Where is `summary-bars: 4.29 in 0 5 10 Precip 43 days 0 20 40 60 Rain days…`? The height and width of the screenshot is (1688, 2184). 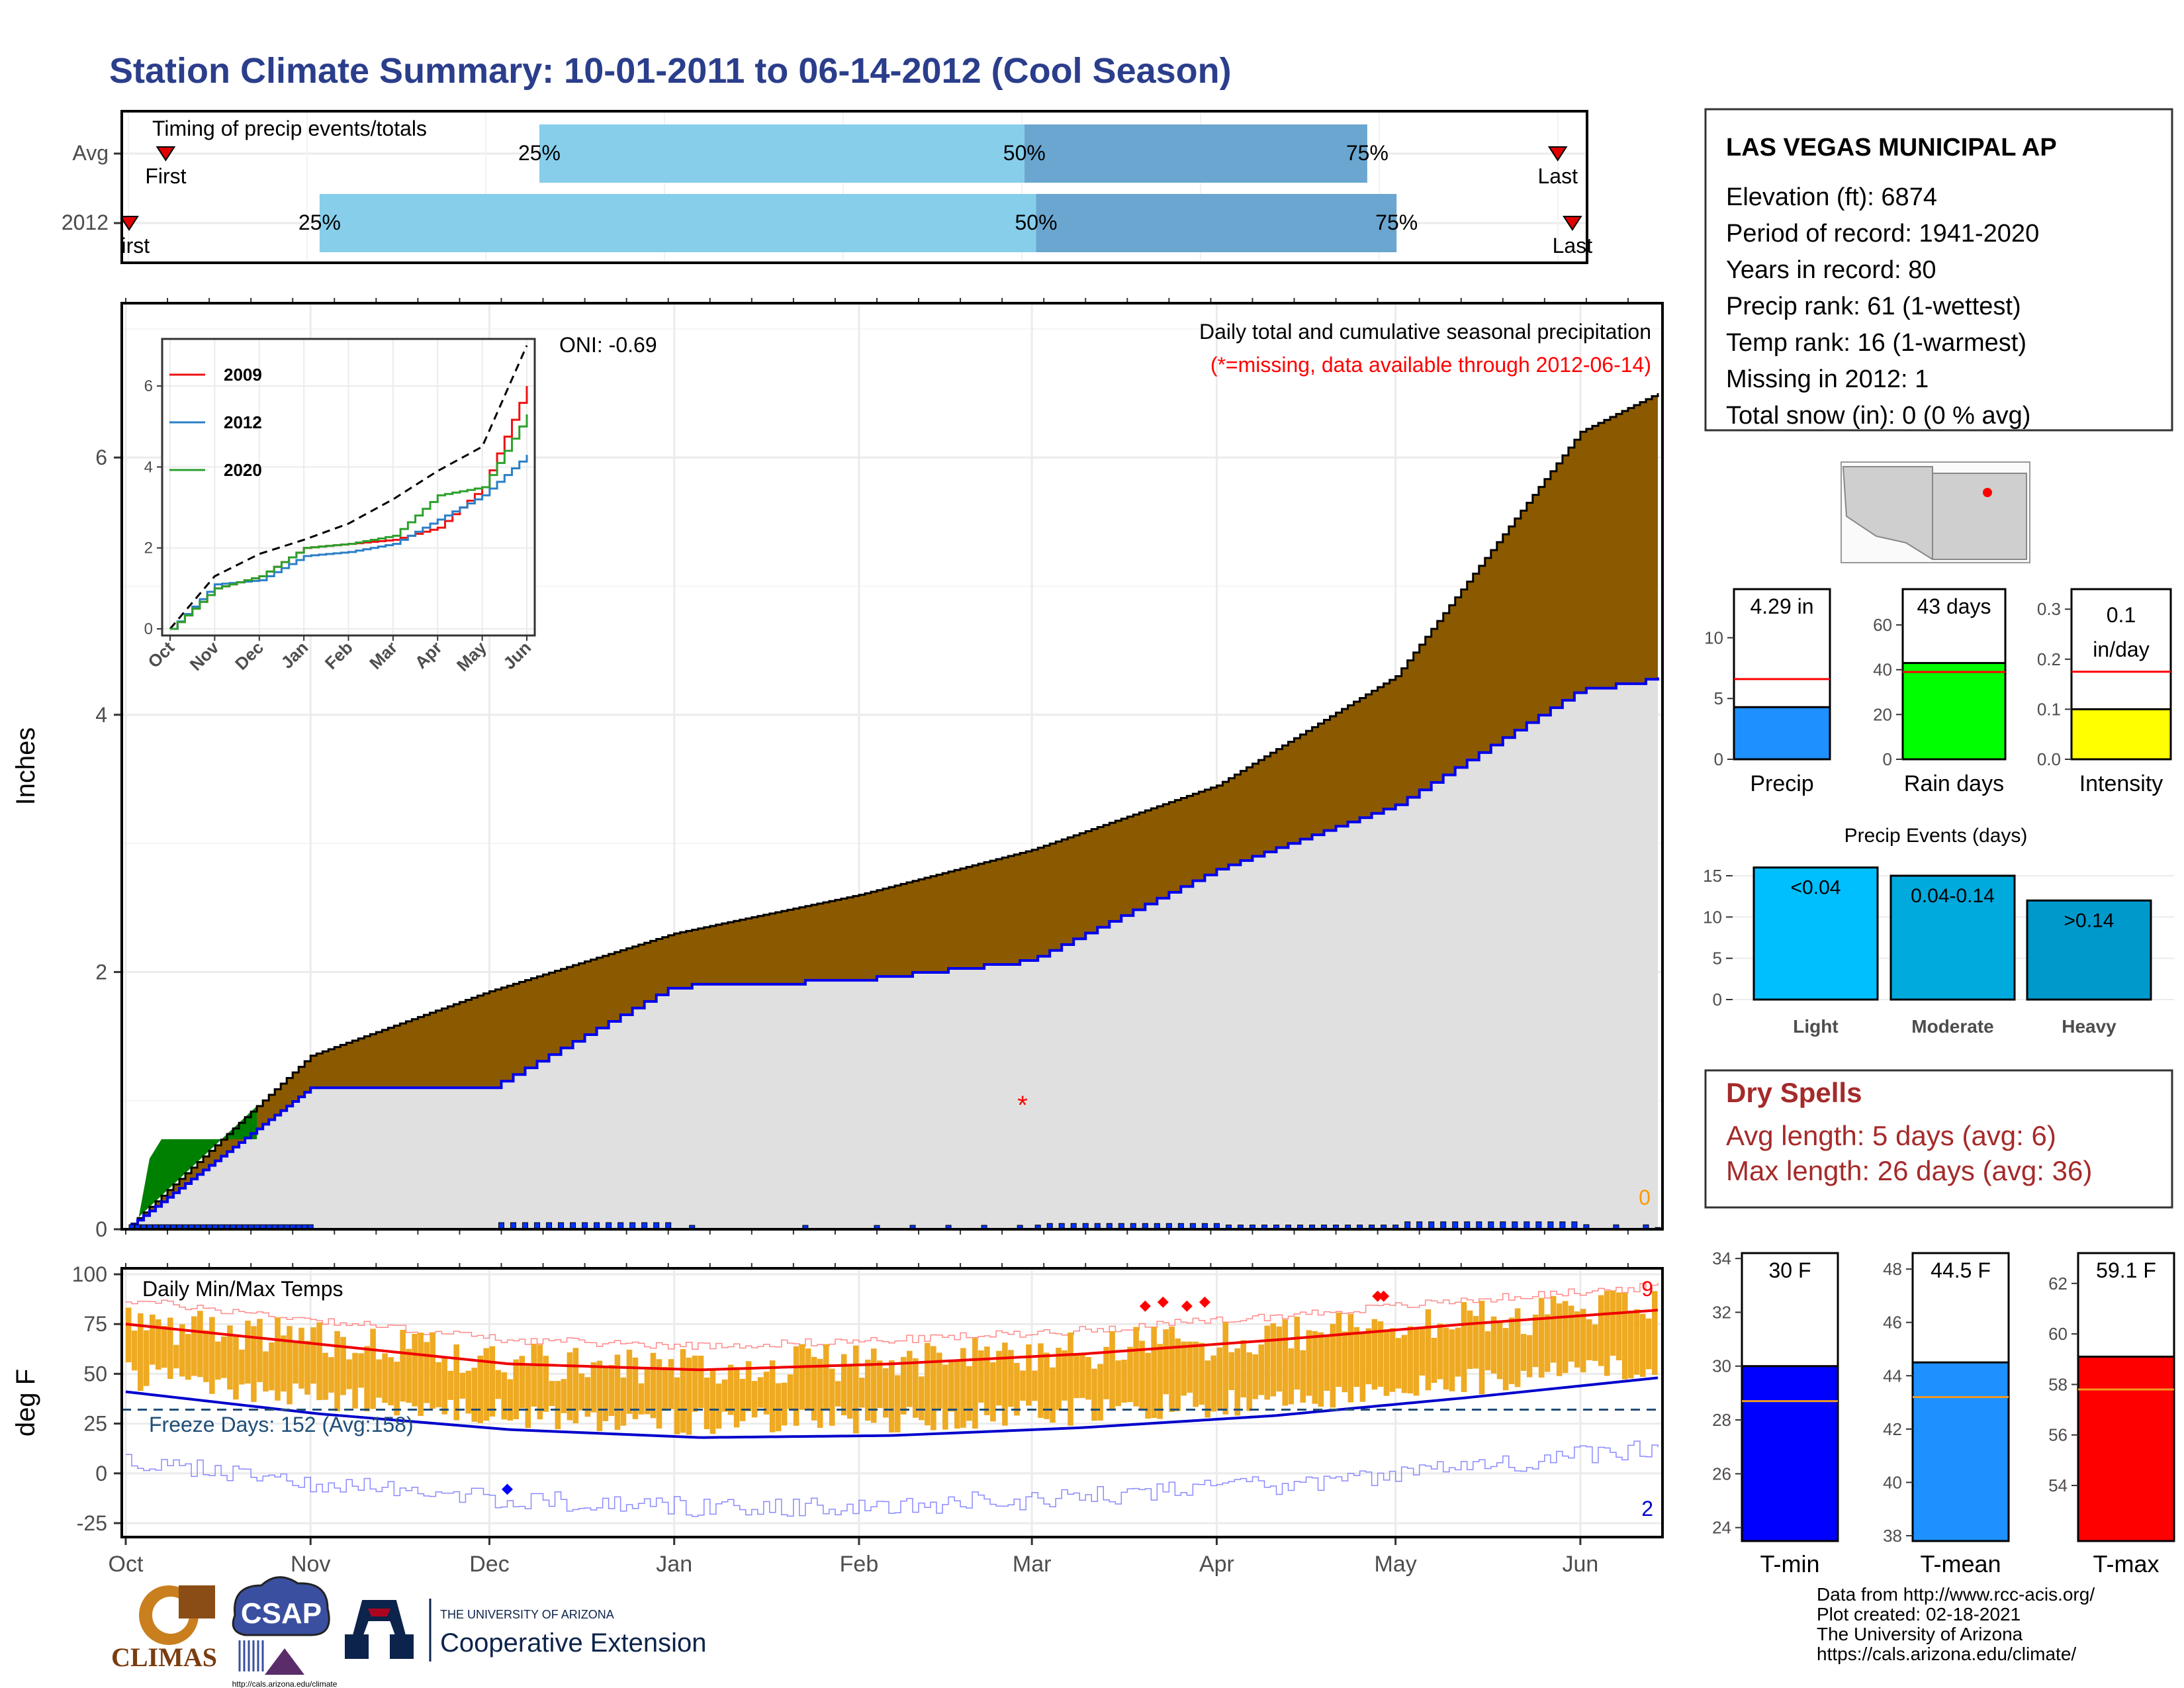
summary-bars: 4.29 in 0 5 10 Precip 43 days 0 20 40 60 Rain days… is located at coordinates (1938, 692).